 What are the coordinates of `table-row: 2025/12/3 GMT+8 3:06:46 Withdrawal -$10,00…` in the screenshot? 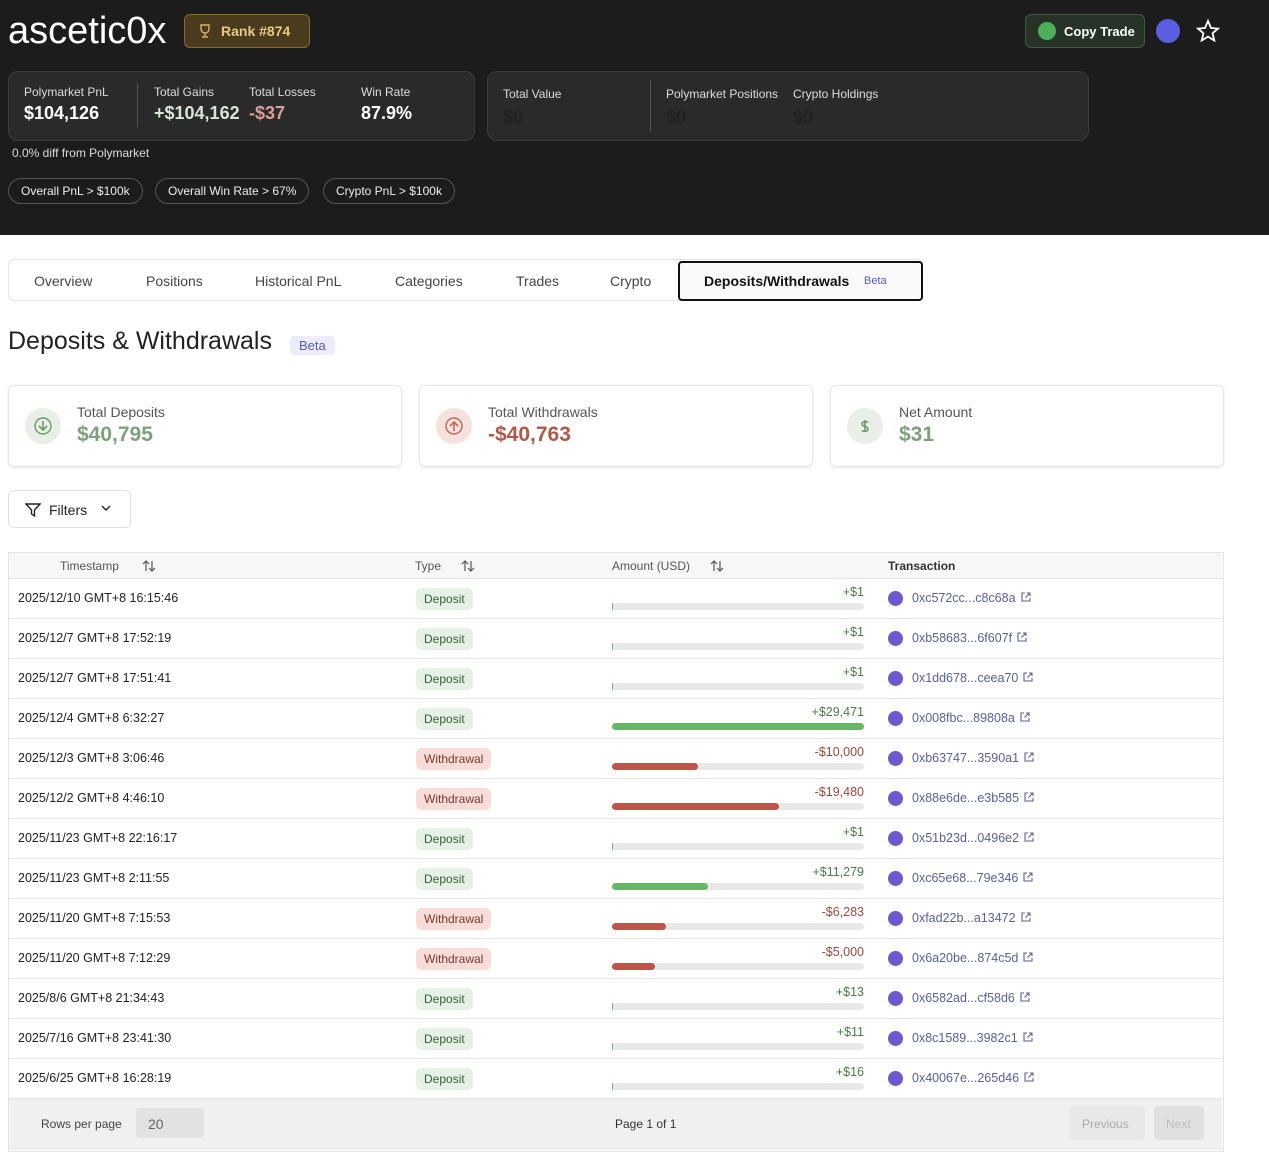 It's located at (615, 759).